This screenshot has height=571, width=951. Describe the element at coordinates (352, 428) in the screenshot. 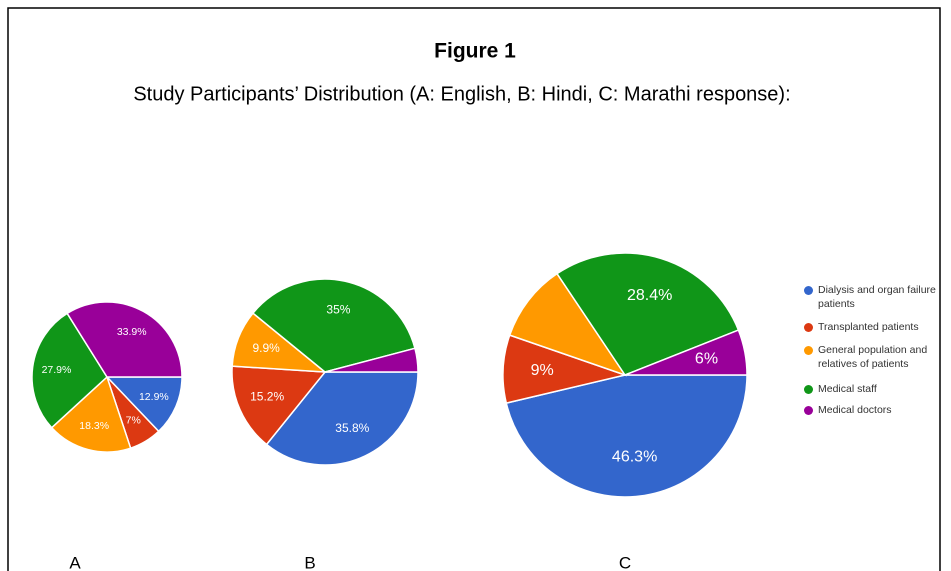

I see `slice-label: 35.8%` at that location.